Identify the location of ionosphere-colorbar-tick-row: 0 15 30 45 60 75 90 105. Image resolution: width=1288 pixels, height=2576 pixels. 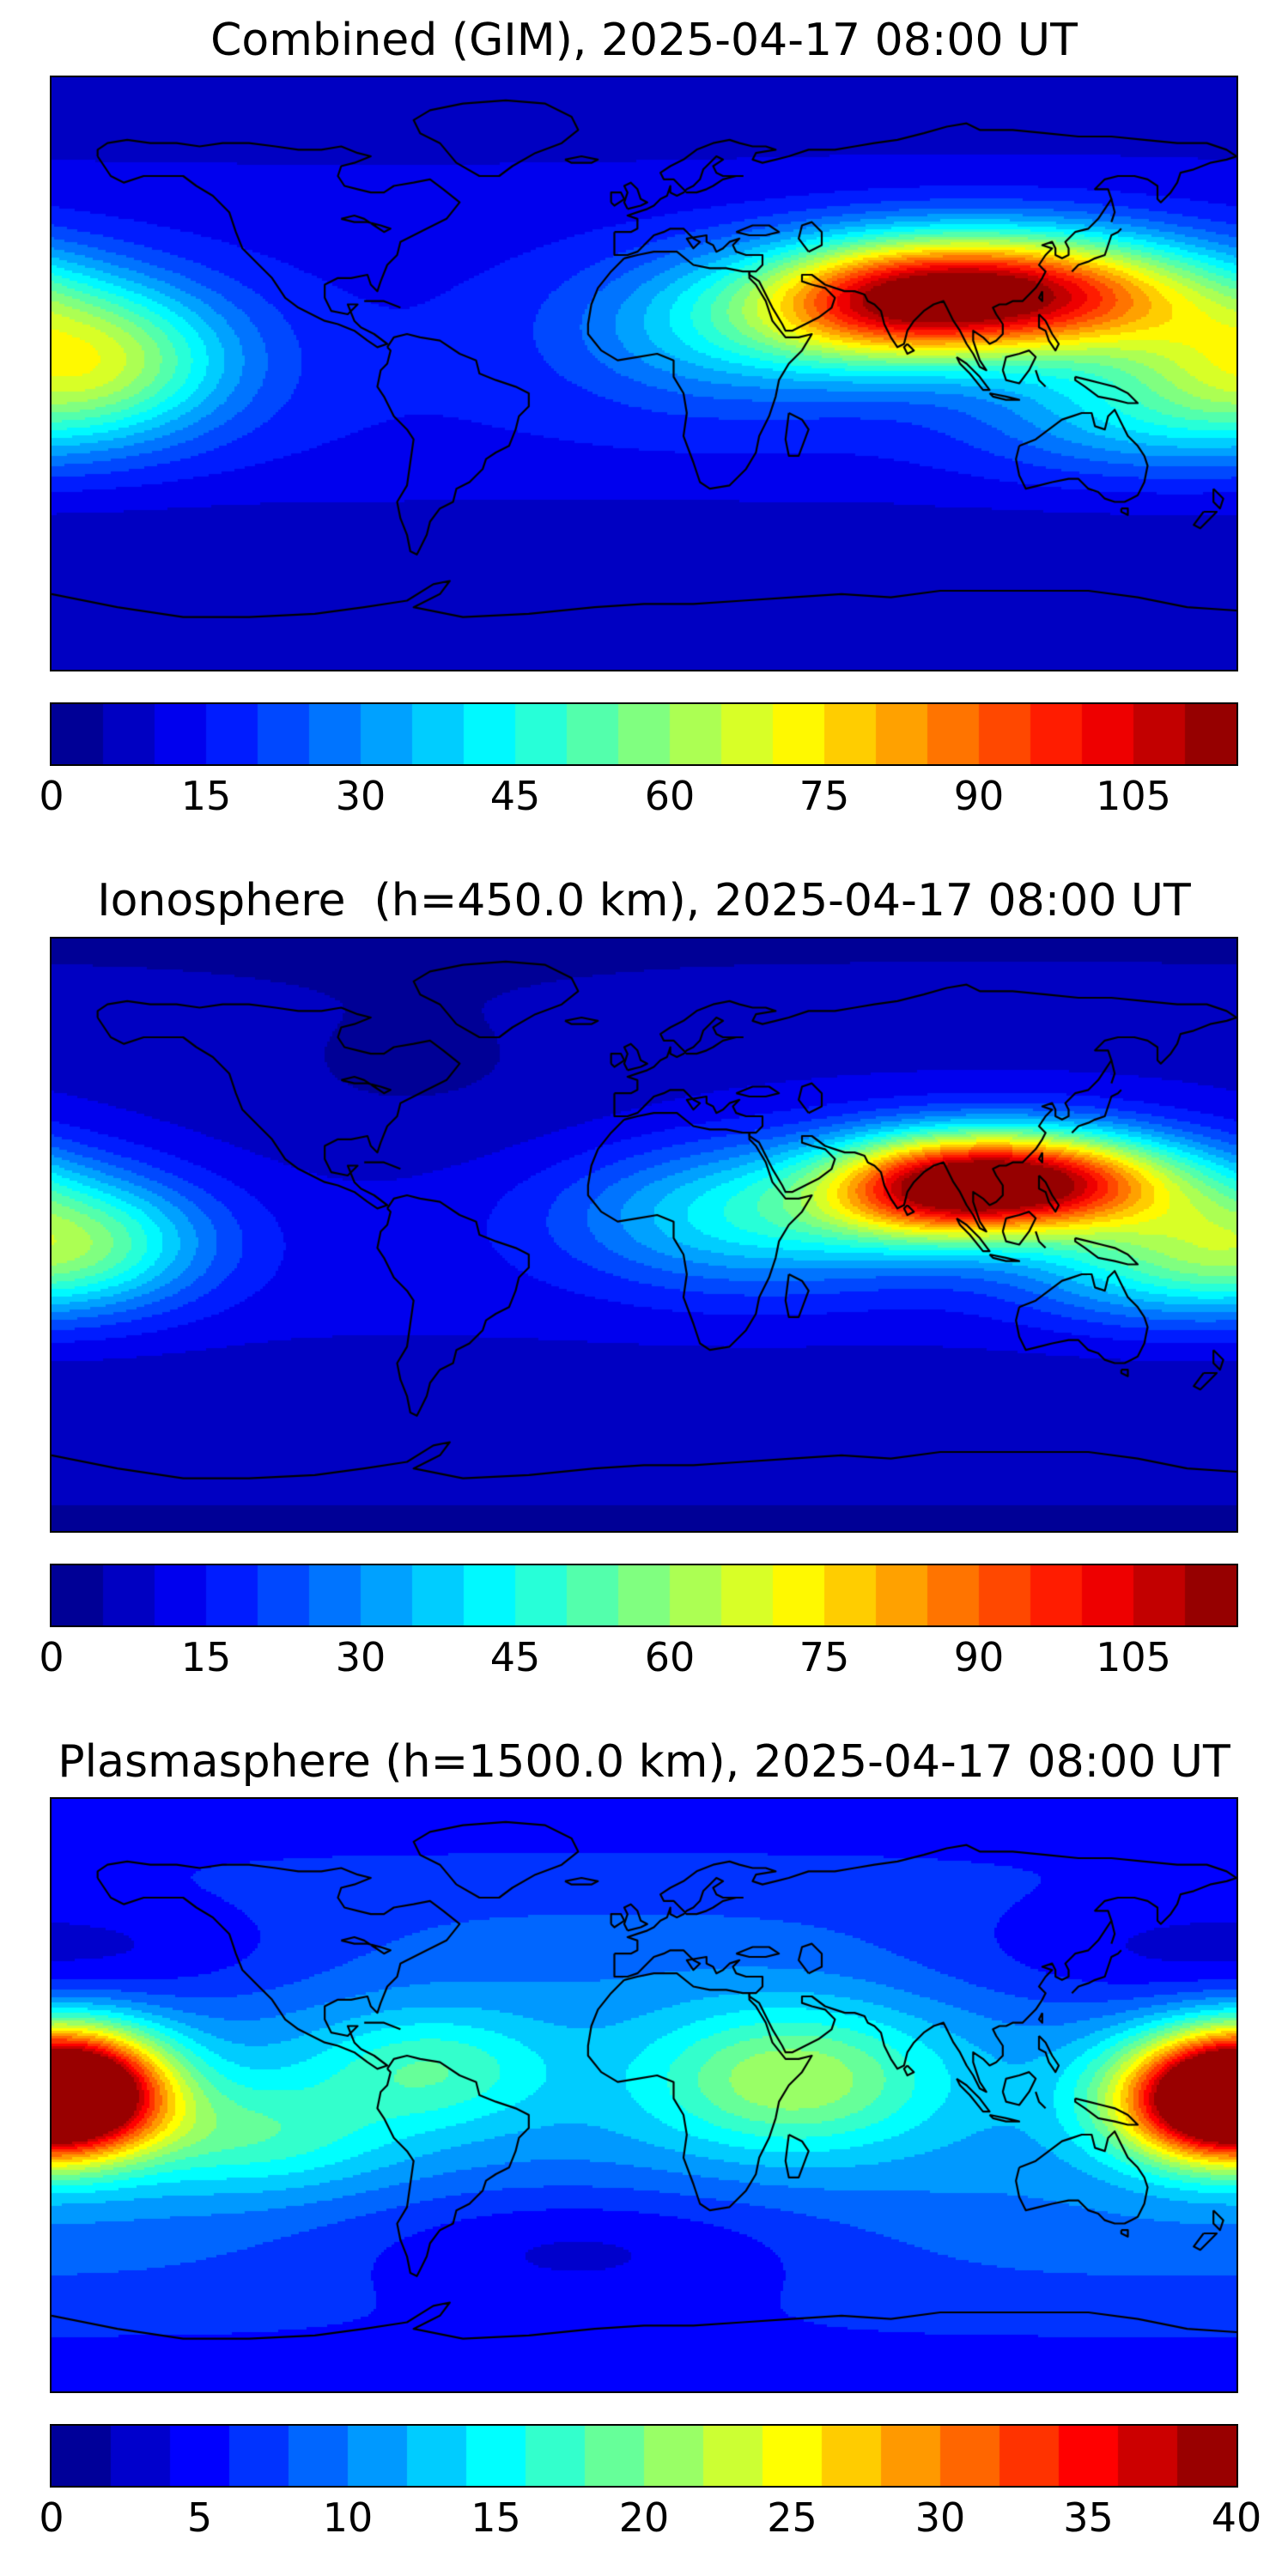
(638, 1654).